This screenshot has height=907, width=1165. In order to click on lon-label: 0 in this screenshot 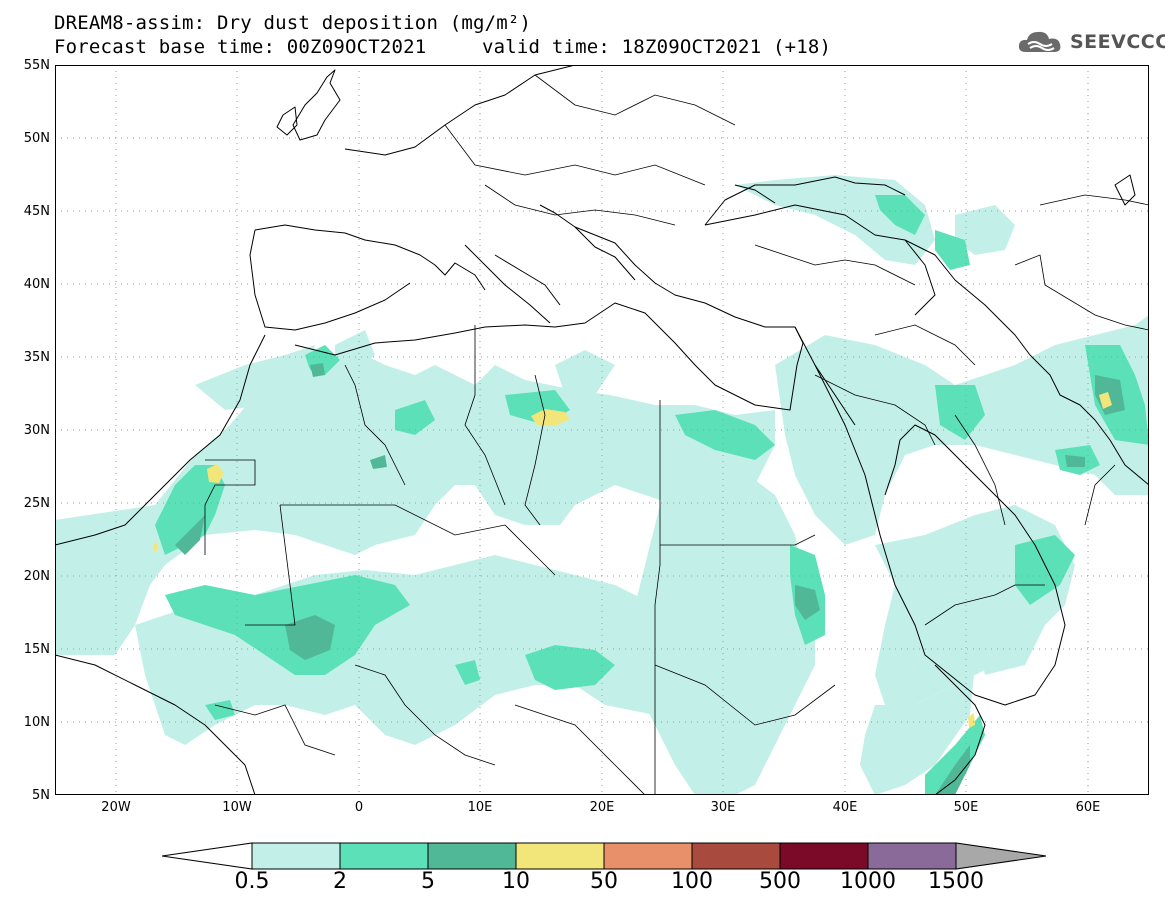, I will do `click(359, 807)`.